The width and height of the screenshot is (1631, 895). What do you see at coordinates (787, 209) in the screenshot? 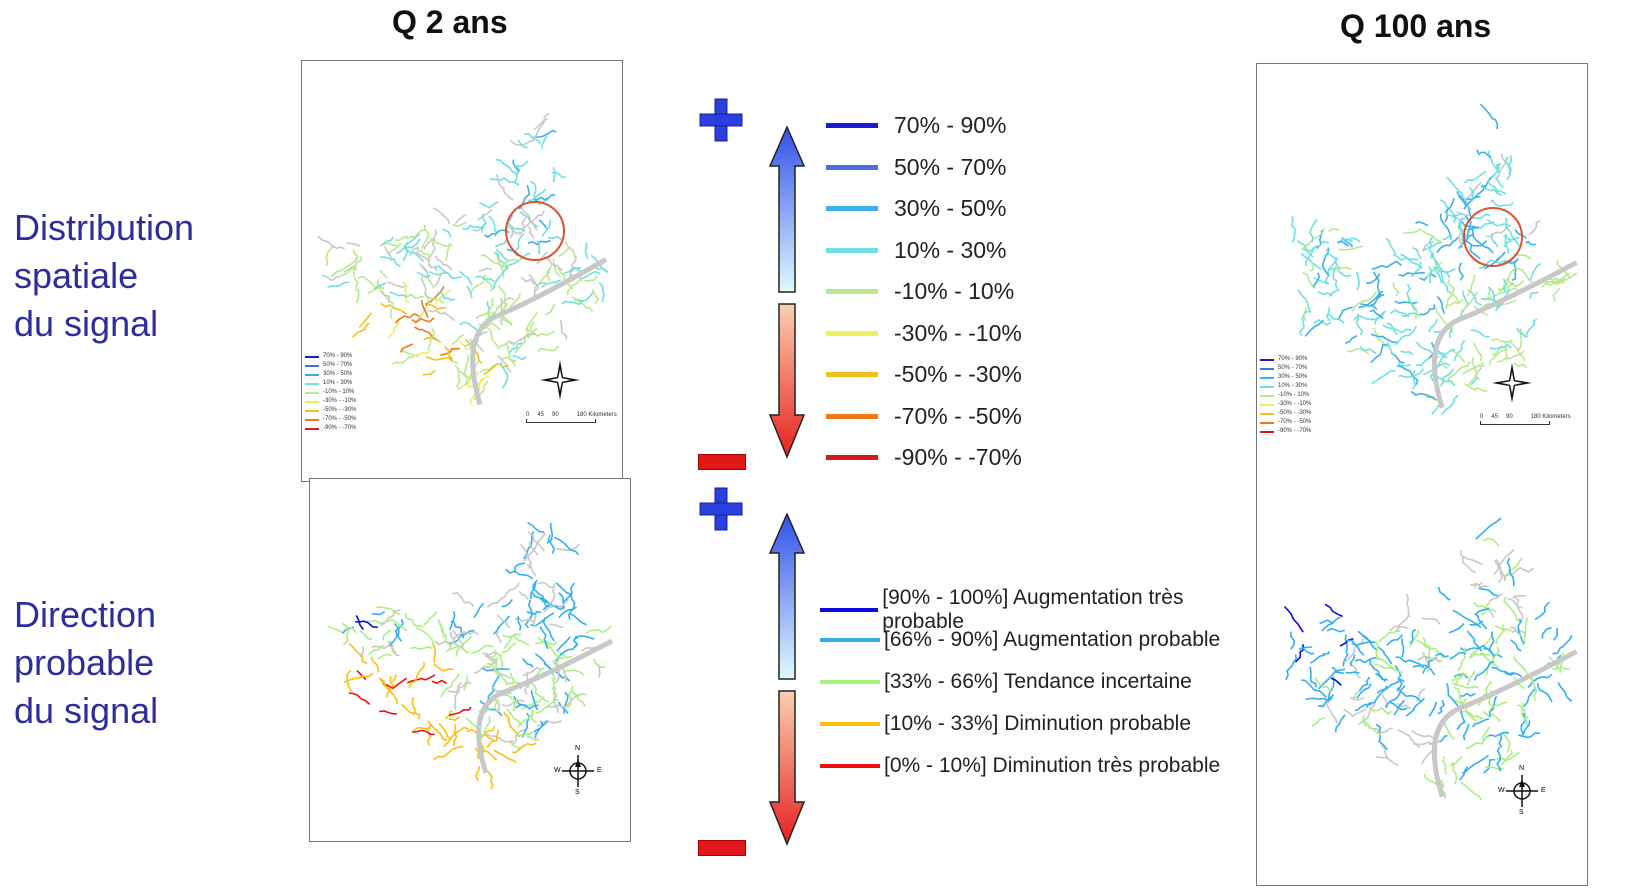
I see `increase-arrow-icon` at bounding box center [787, 209].